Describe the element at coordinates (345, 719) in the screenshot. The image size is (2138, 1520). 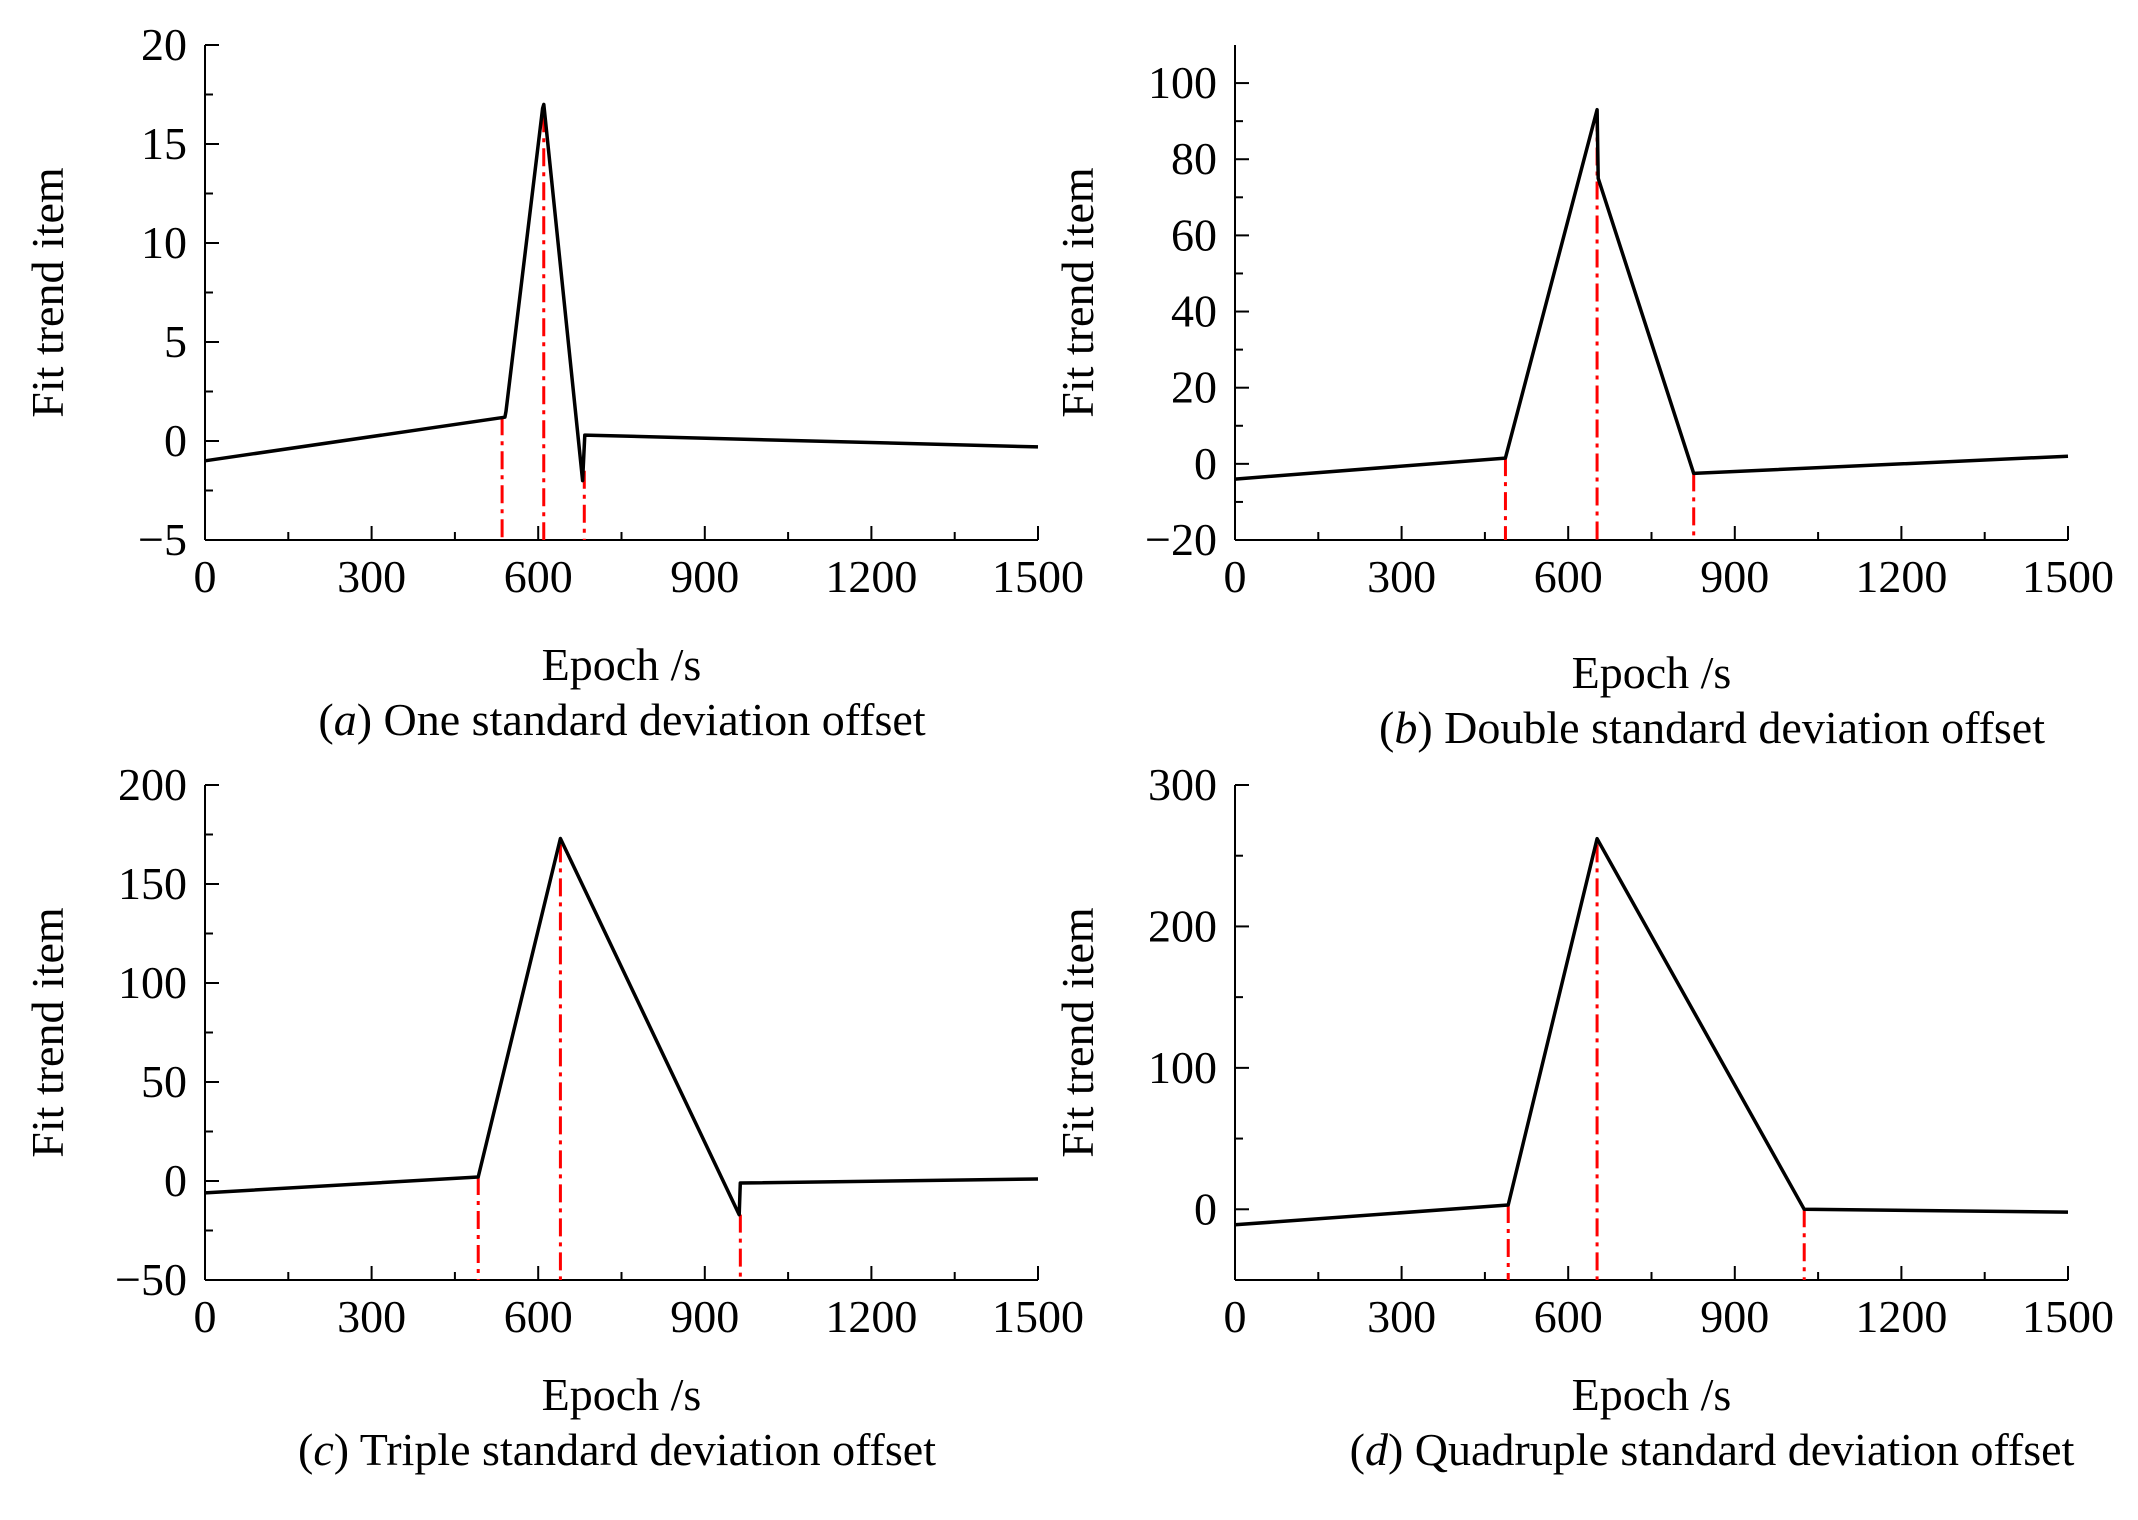
I see `caption-letter: a` at that location.